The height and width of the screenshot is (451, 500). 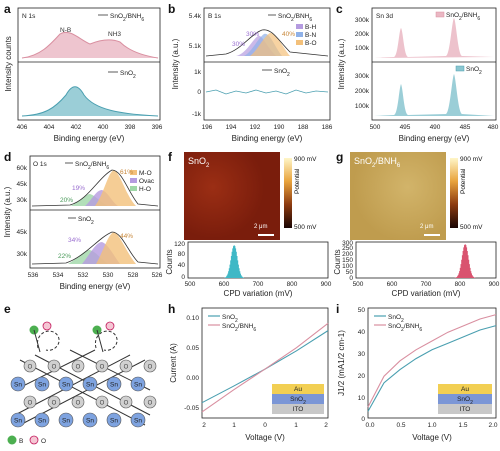 I want to click on xticks-b: 196 194 192 190 188 186, so click(x=267, y=127).